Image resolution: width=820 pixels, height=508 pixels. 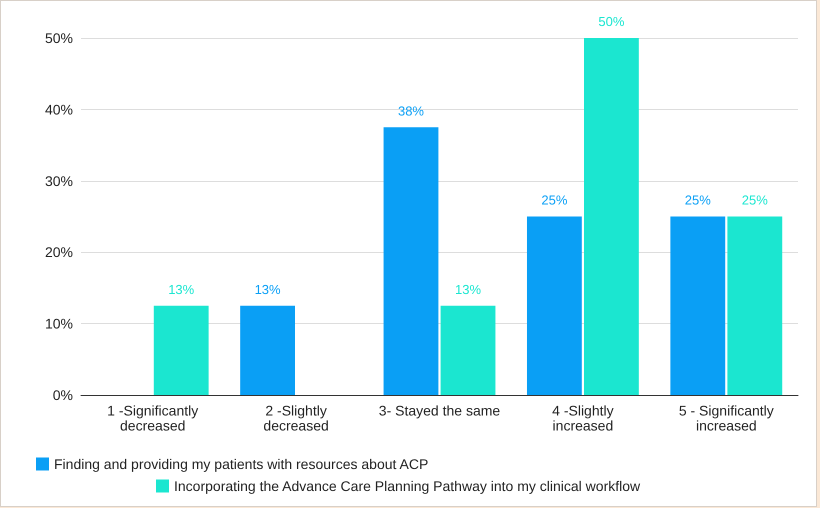 I want to click on y-tick-label: 20%, so click(x=58, y=252).